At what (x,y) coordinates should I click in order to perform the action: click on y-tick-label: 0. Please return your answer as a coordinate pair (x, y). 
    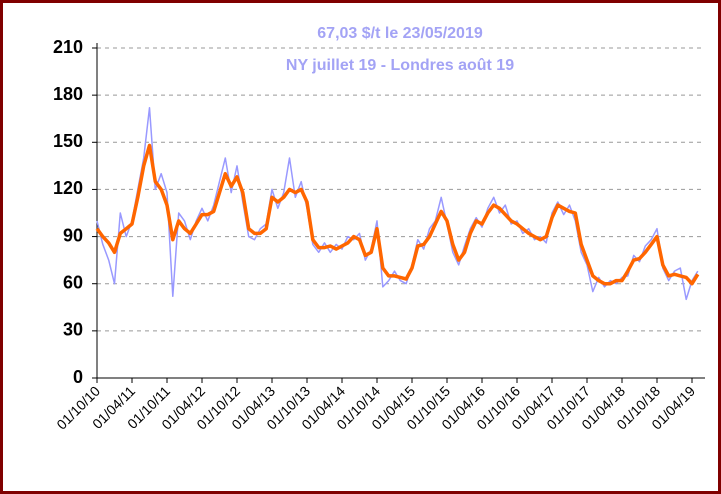
    Looking at the image, I should click on (78, 377).